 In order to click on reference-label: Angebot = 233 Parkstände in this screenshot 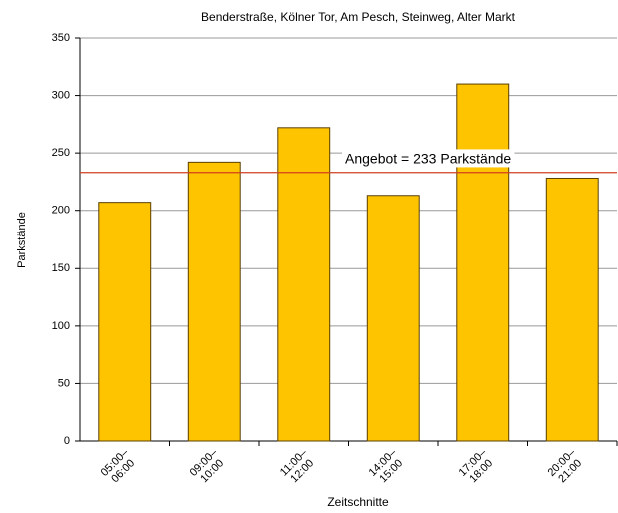, I will do `click(428, 158)`.